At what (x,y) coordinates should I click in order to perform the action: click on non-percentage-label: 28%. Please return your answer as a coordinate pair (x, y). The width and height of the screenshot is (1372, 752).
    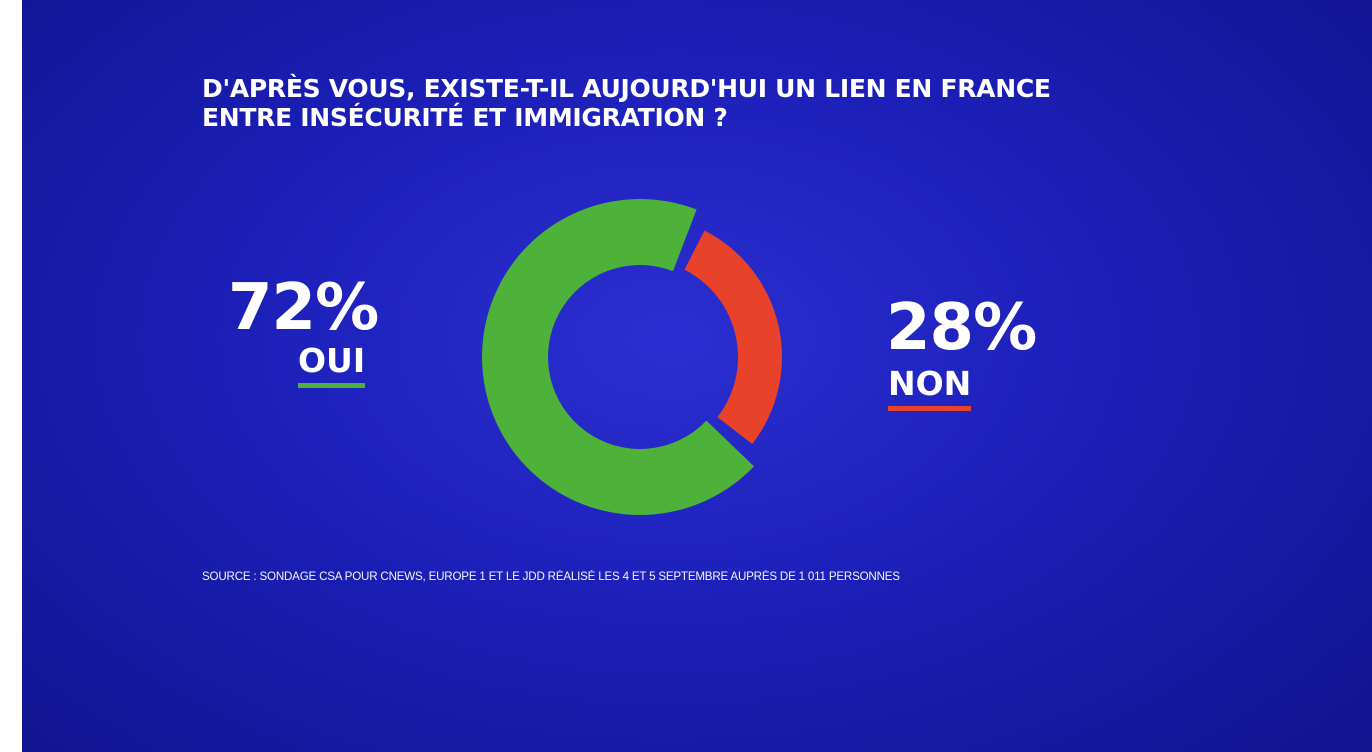
    Looking at the image, I should click on (961, 328).